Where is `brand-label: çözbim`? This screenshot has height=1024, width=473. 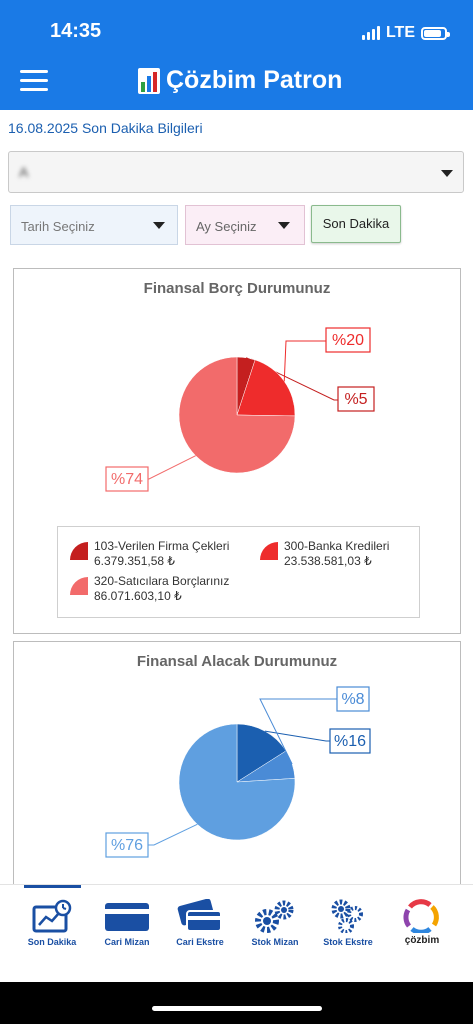
brand-label: çözbim is located at coordinates (422, 940).